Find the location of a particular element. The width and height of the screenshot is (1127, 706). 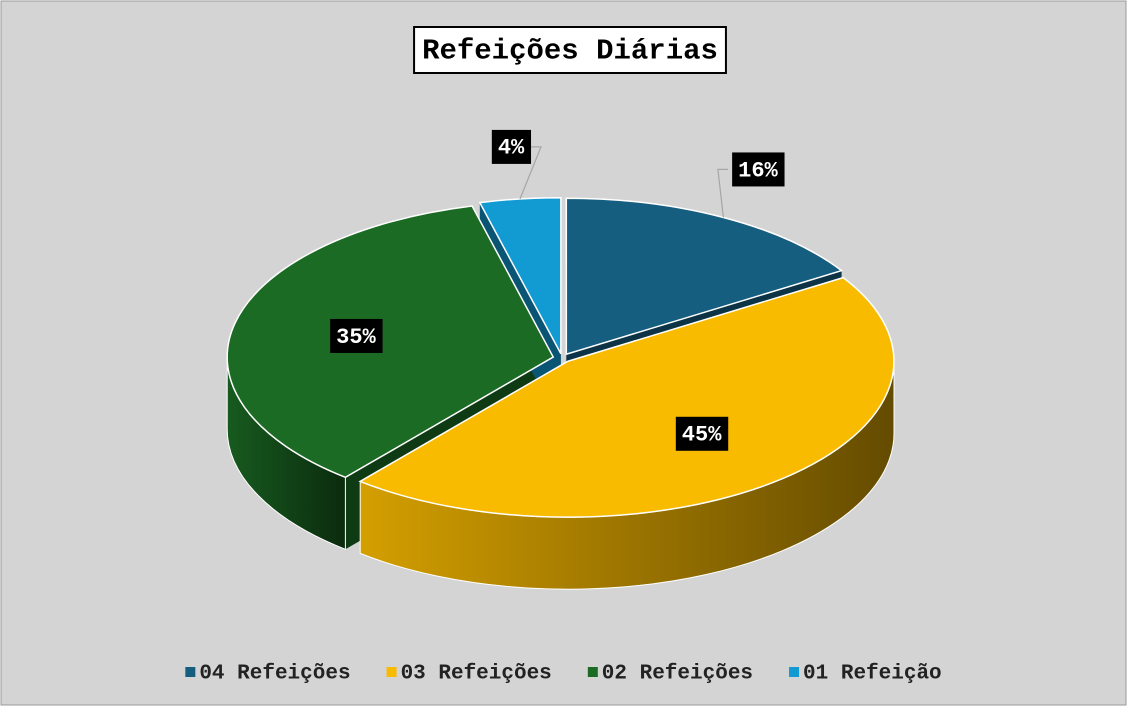

data-label: 45% is located at coordinates (702, 435).